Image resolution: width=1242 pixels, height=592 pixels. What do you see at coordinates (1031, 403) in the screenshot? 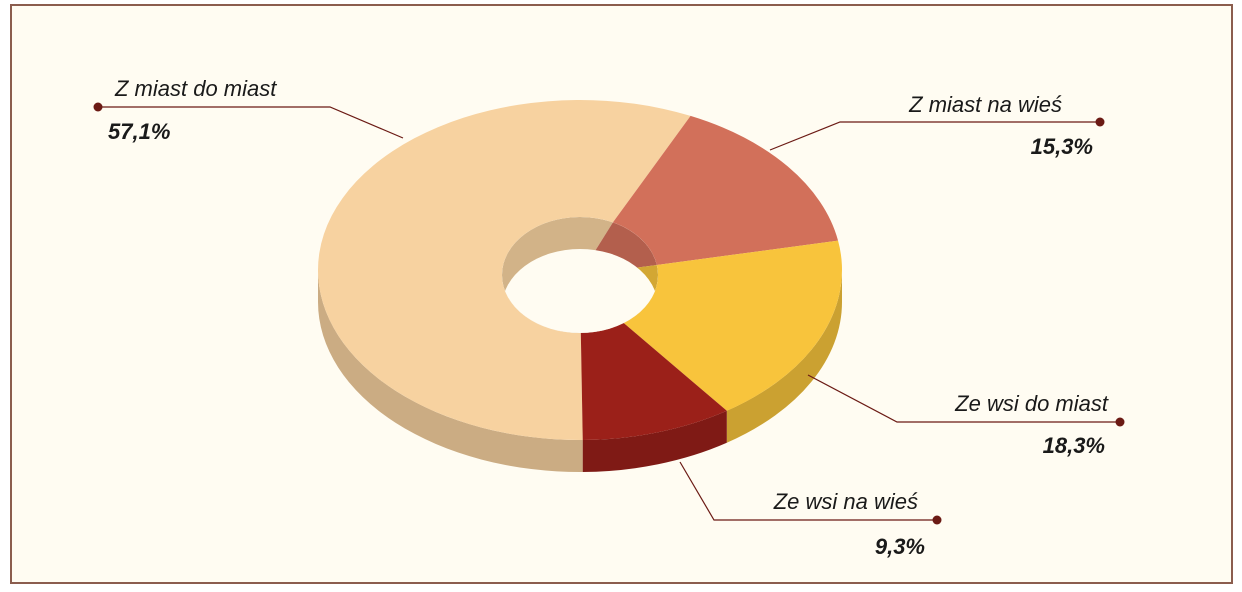
I see `slice-name: Ze wsi do miast` at bounding box center [1031, 403].